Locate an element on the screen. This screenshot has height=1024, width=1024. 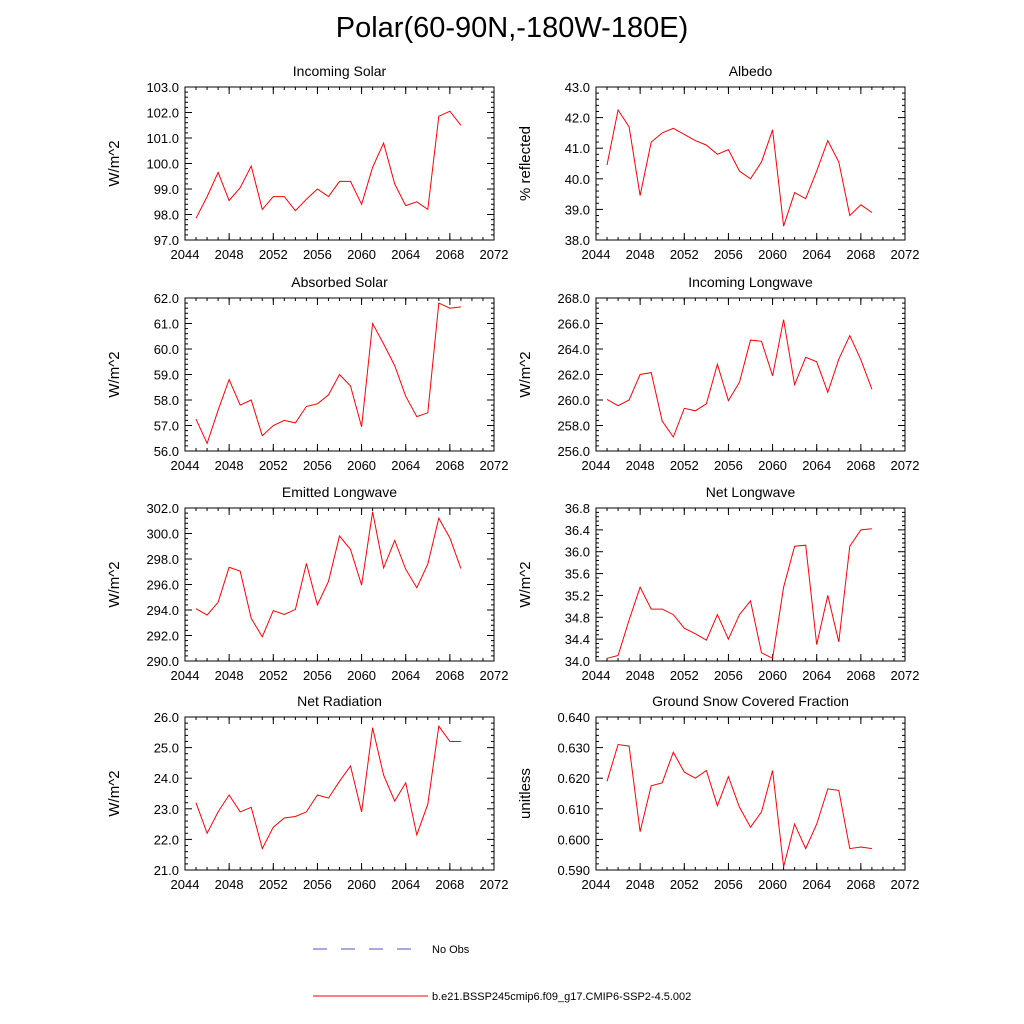
y-tick-label: 0.610 is located at coordinates (573, 809).